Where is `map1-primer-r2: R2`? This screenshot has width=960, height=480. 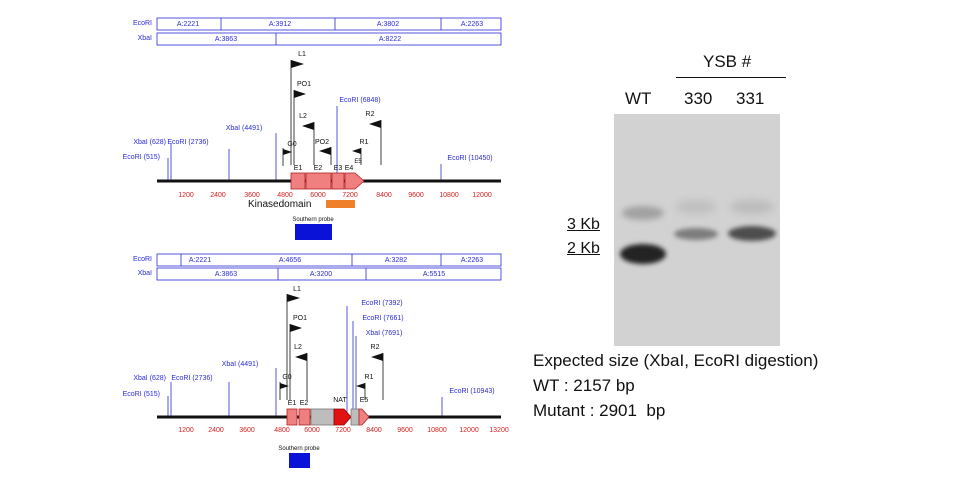 map1-primer-r2: R2 is located at coordinates (370, 114).